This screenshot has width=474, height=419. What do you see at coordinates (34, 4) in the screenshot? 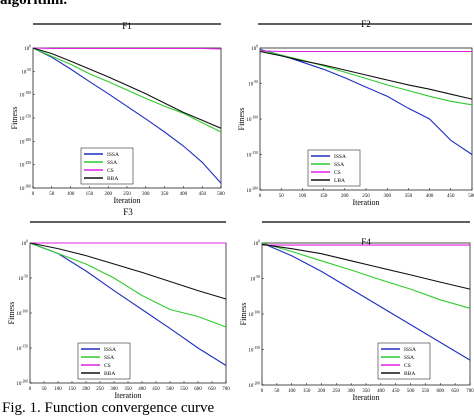
I see `header-fragment: algorithm.` at bounding box center [34, 4].